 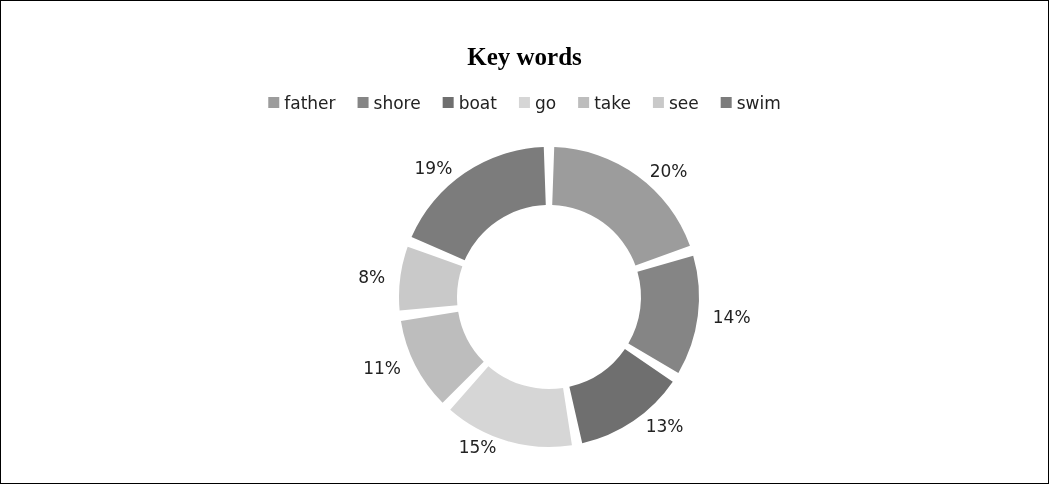 What do you see at coordinates (545, 102) in the screenshot?
I see `legend-label: go` at bounding box center [545, 102].